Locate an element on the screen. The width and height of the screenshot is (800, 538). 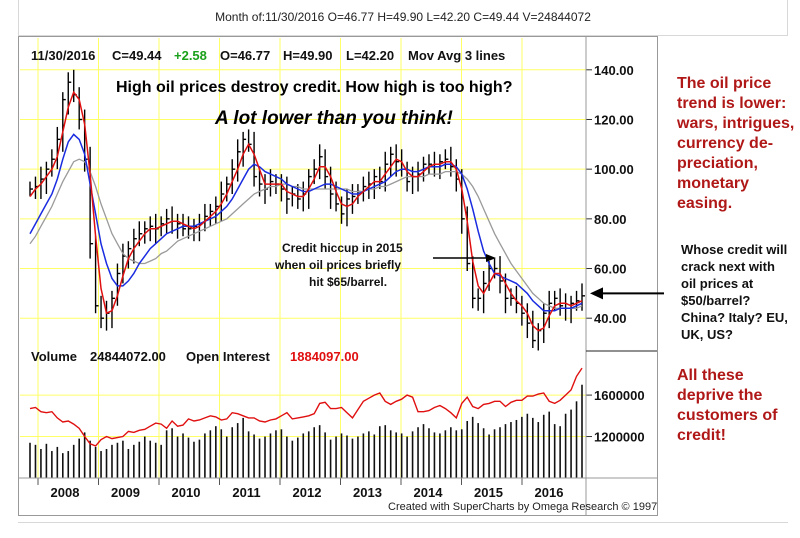
annotation-line-2: when oil prices briefly is located at coordinates (337, 265).